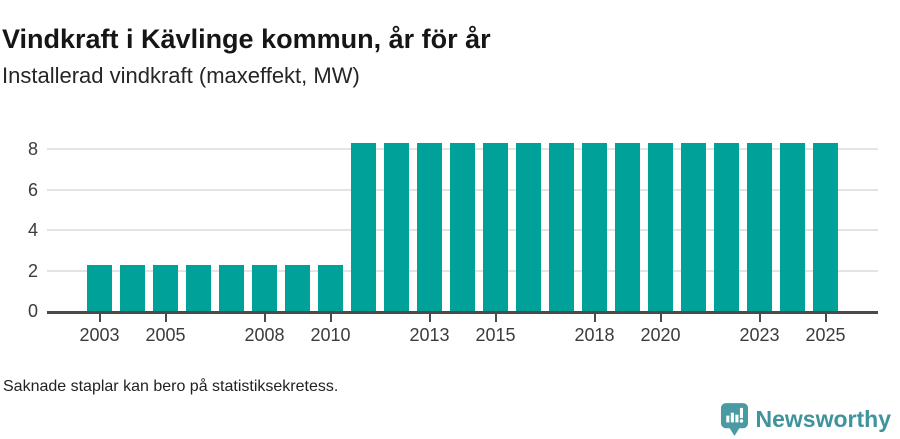 Image resolution: width=900 pixels, height=439 pixels. I want to click on bar-cell-2015, so click(495, 220).